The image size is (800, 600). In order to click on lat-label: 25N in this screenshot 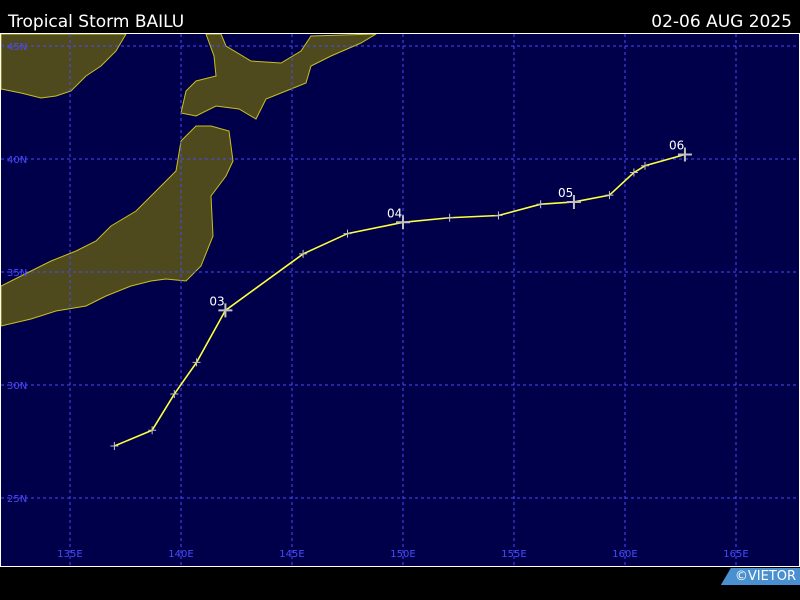, I will do `click(17, 499)`.